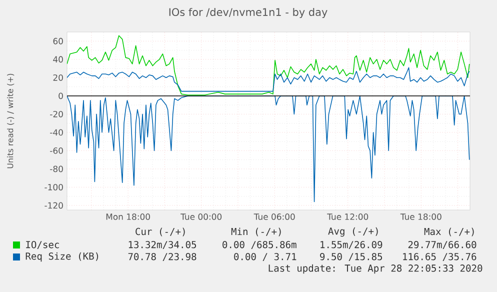 This screenshot has width=497, height=292. I want to click on y-tick-label: 0, so click(60, 96).